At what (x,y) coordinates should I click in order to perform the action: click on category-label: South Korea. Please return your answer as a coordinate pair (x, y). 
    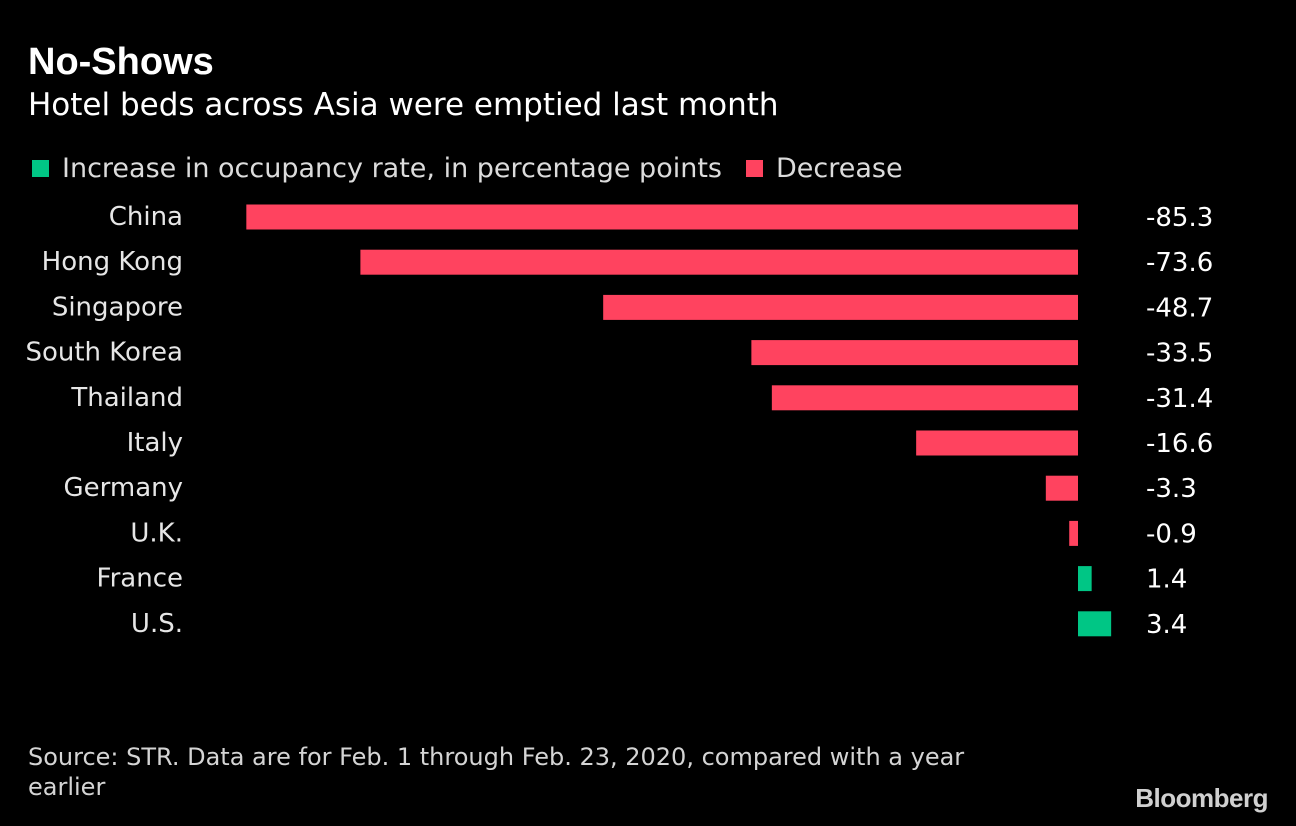
    Looking at the image, I should click on (104, 353).